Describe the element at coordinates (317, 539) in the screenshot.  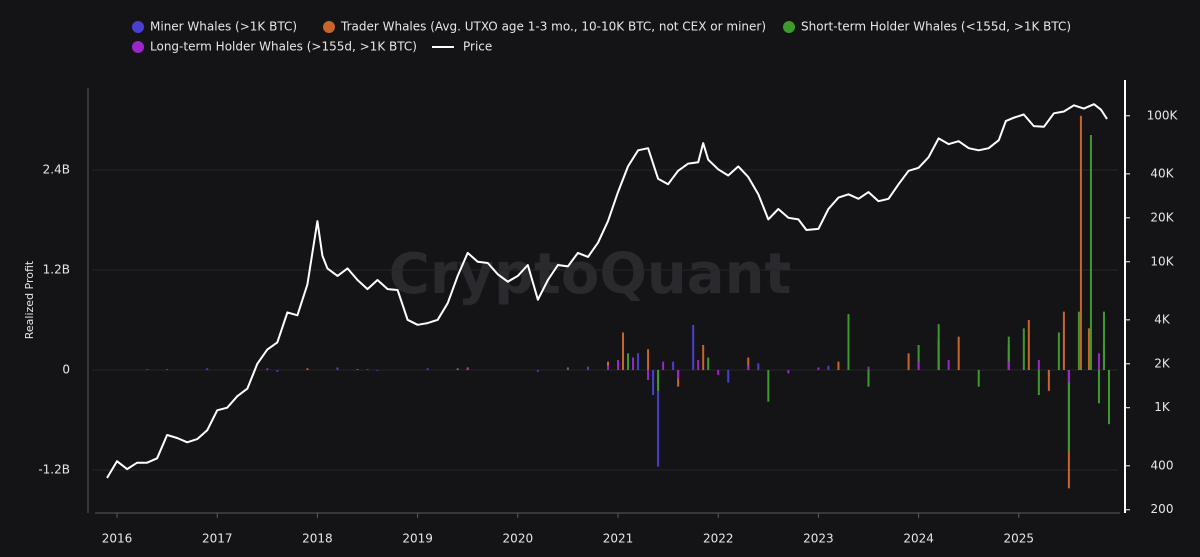
I see `x-tick-label: 2018` at that location.